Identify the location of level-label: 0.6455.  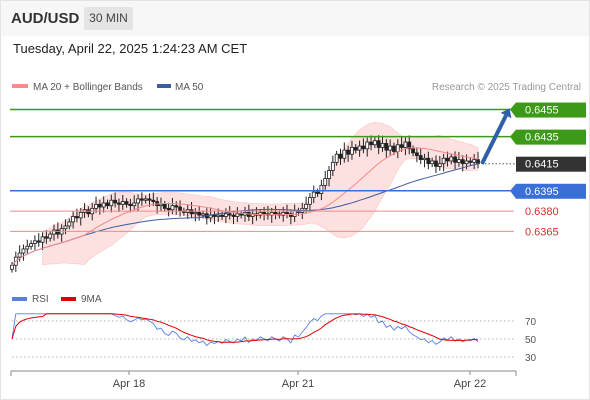
(542, 111).